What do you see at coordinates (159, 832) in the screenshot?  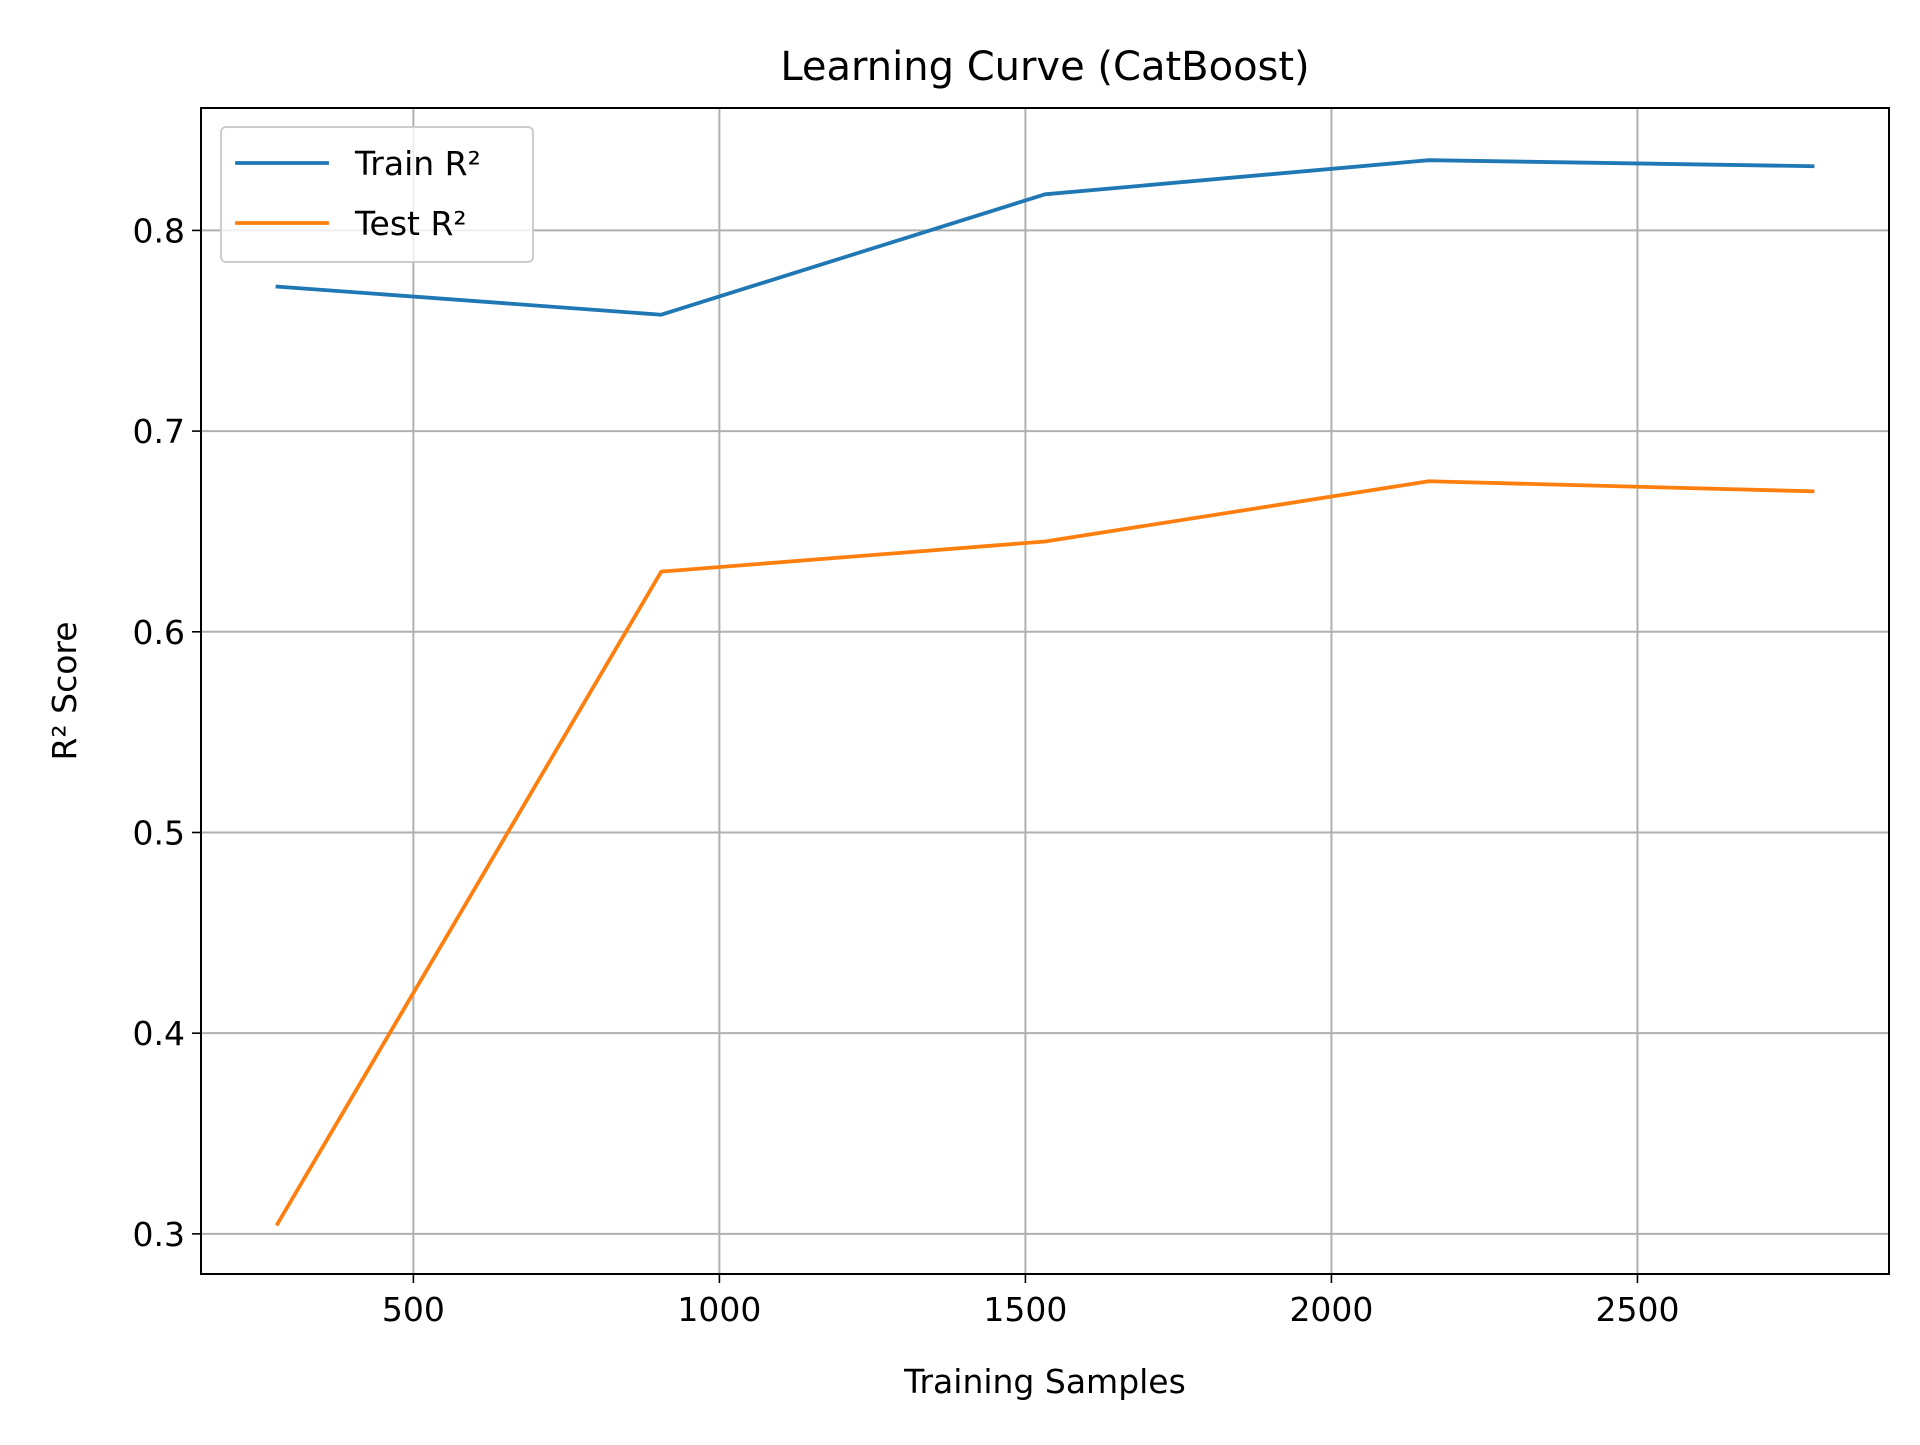 I see `y-tick-label: 0.5` at bounding box center [159, 832].